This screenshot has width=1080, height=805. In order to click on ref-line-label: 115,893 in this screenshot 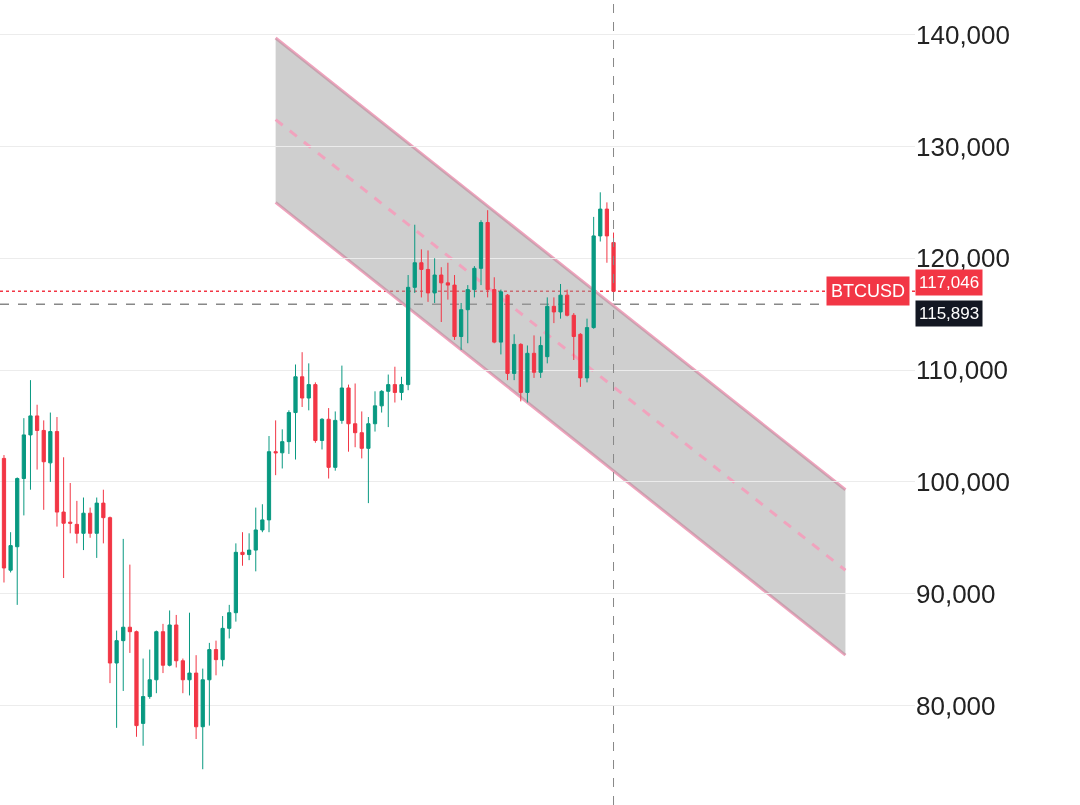, I will do `click(949, 313)`.